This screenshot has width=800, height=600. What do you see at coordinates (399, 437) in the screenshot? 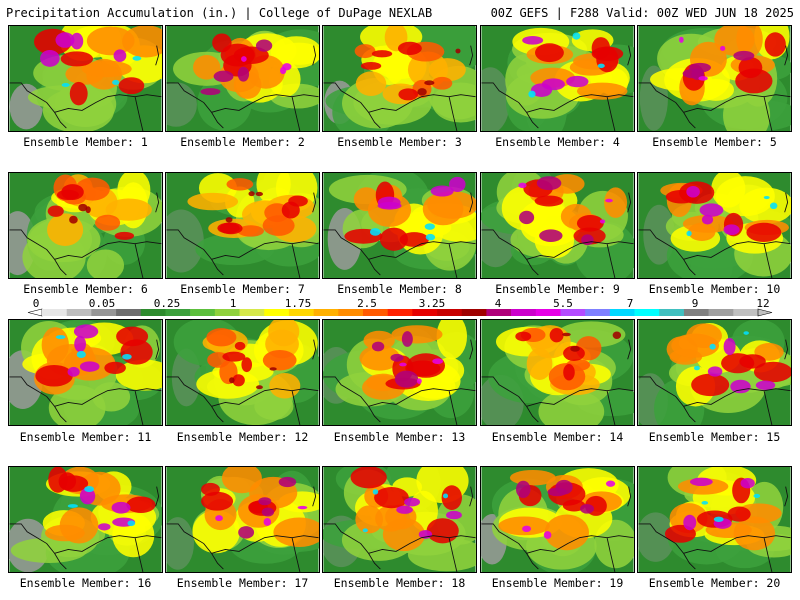
I see `ensemble-member-label: Ensemble Member: 13` at bounding box center [399, 437].